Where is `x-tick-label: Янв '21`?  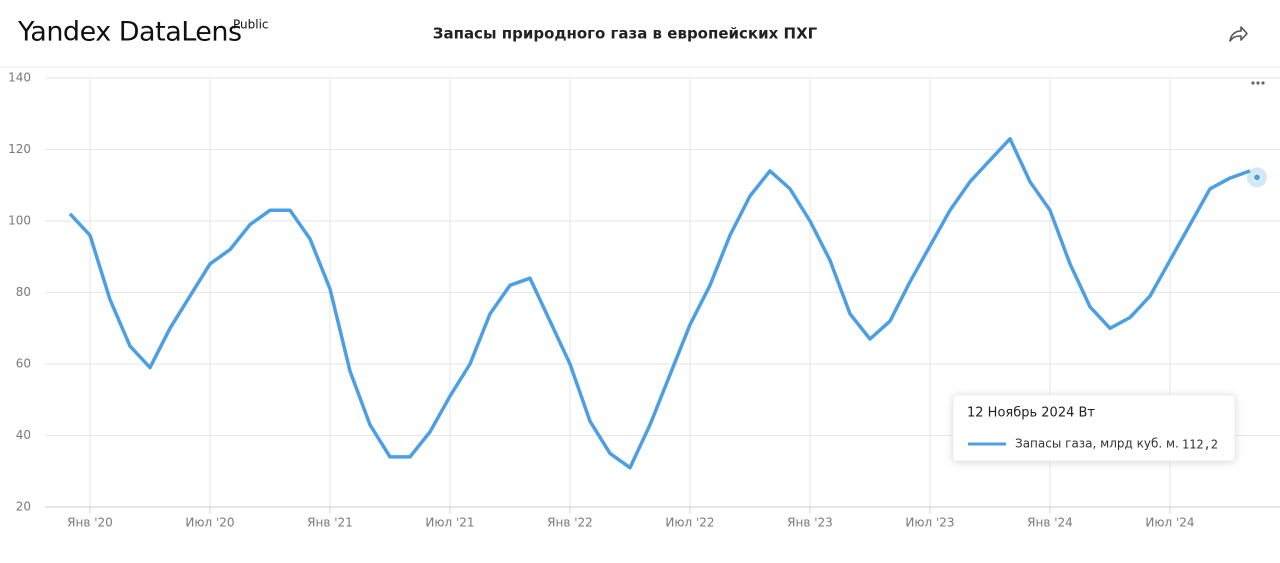
x-tick-label: Янв '21 is located at coordinates (330, 523).